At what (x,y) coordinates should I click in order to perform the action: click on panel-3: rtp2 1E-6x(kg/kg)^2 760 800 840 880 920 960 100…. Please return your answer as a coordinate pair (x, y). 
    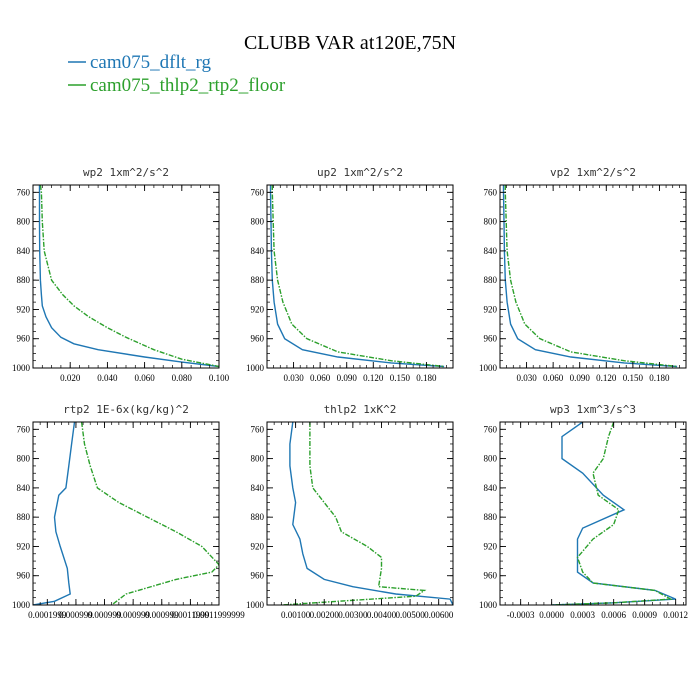
    Looking at the image, I should click on (128, 511).